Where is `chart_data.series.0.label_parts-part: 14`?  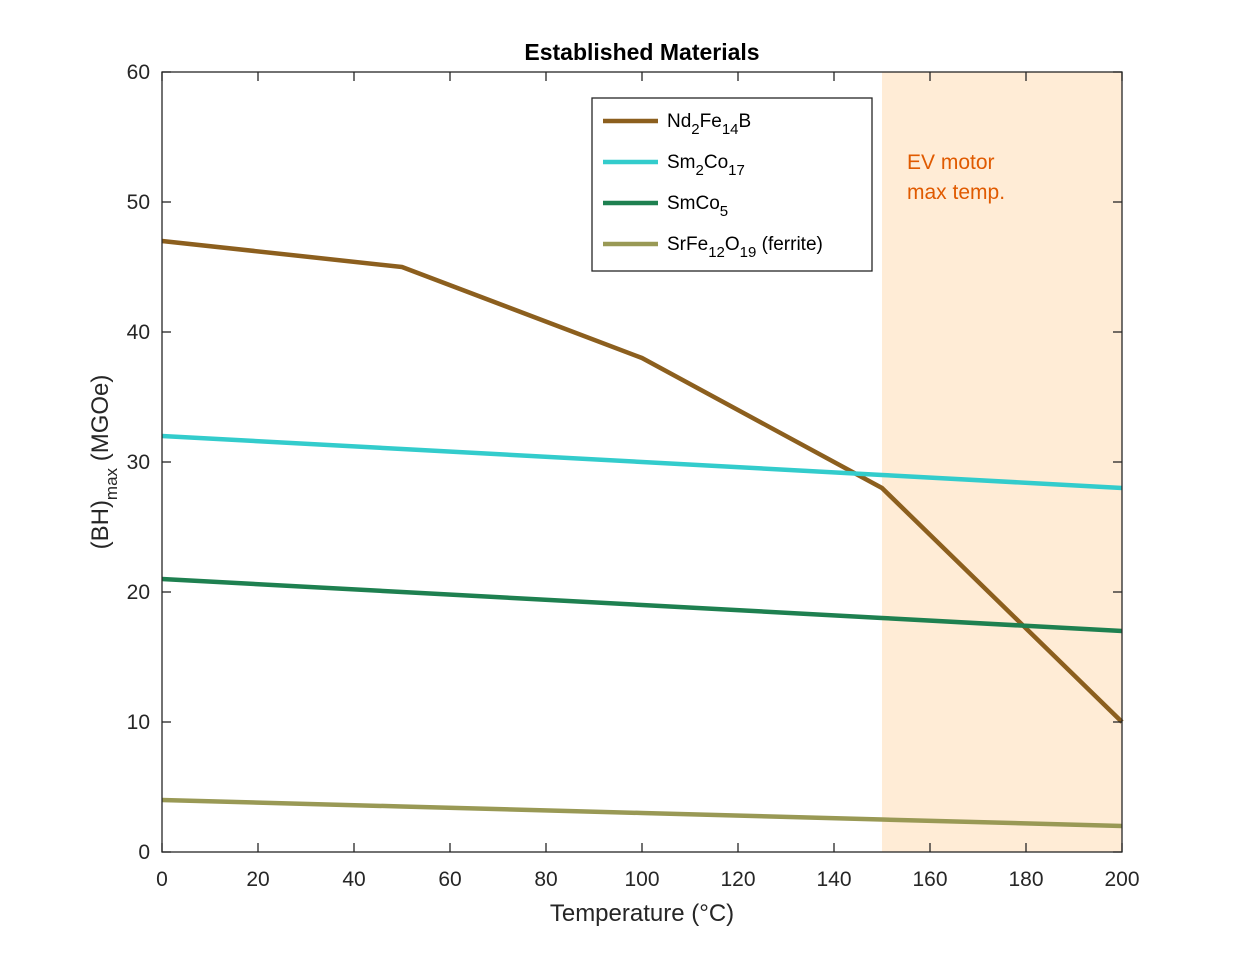
chart_data.series.0.label_parts-part: 14 is located at coordinates (730, 129).